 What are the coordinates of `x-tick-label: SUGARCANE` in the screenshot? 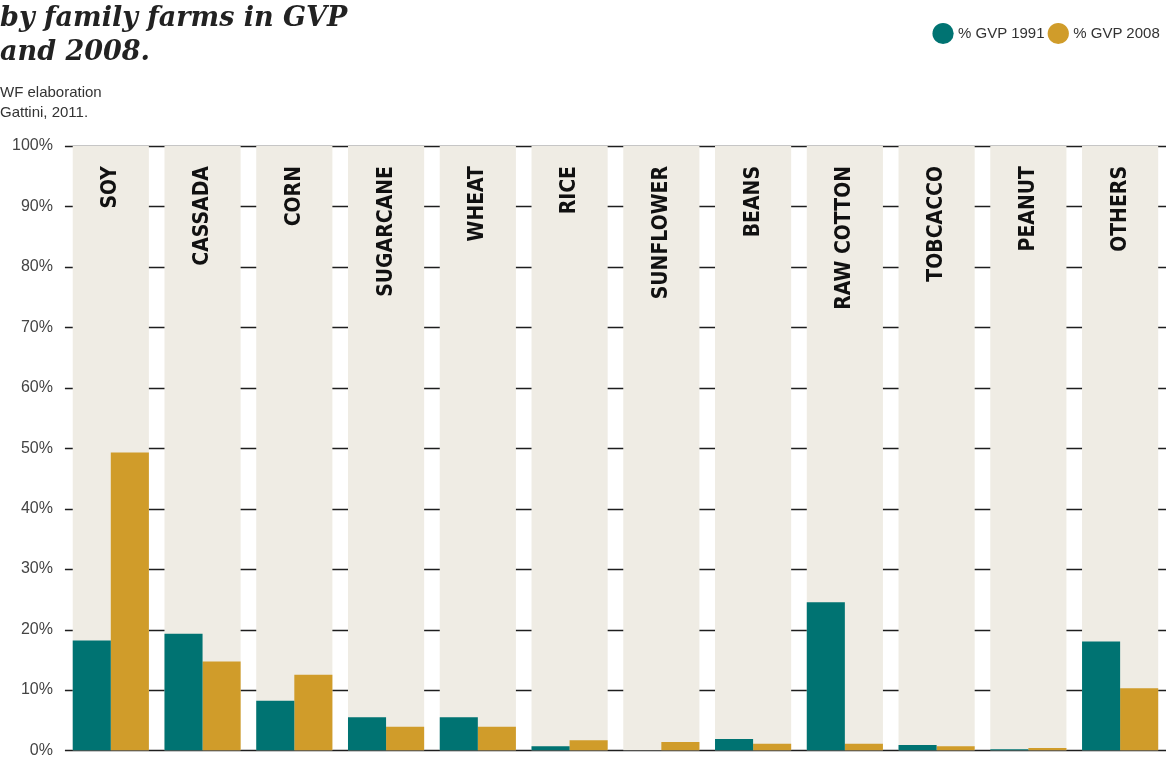 It's located at (384, 231).